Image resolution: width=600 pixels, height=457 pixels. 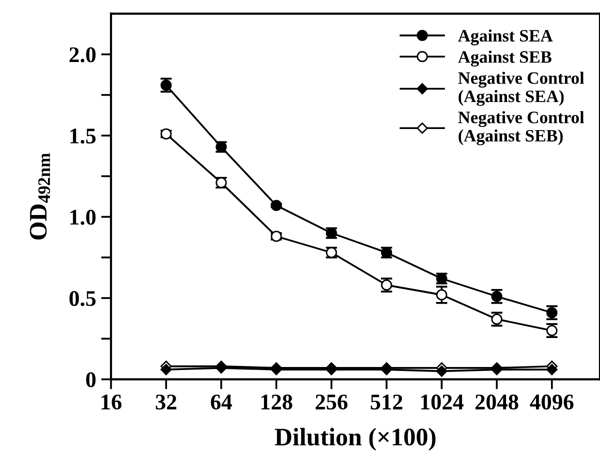 I want to click on x-axis-title: Dilution (×100), so click(x=355, y=439).